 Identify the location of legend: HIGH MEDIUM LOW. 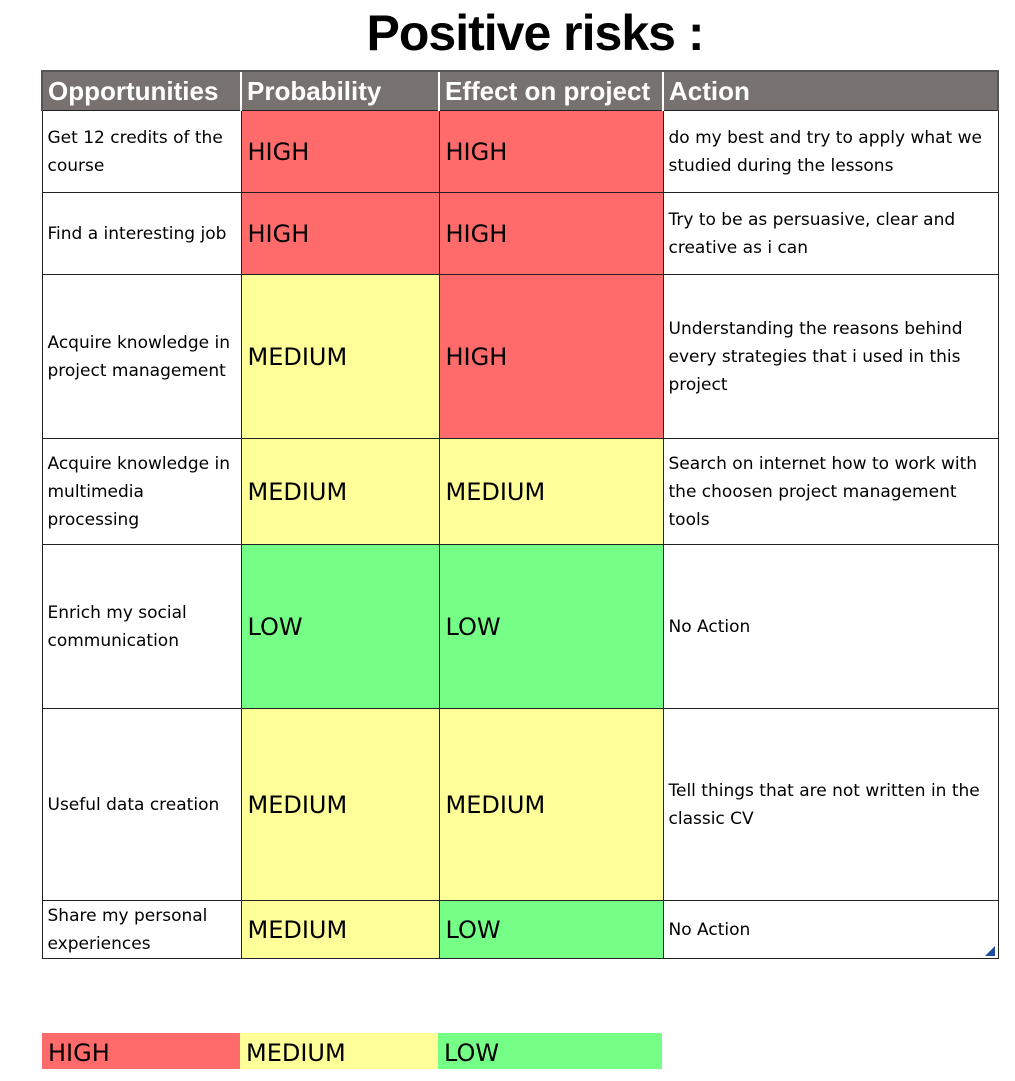
(352, 1051).